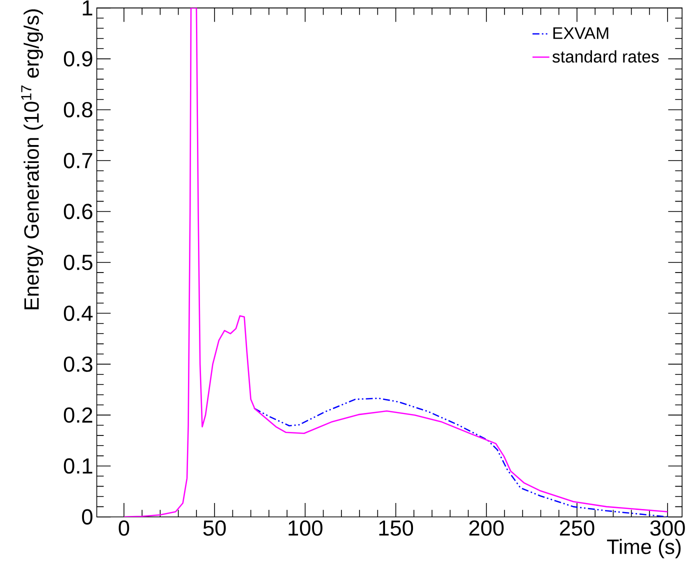  I want to click on y-tick-label: 0.5, so click(78, 262).